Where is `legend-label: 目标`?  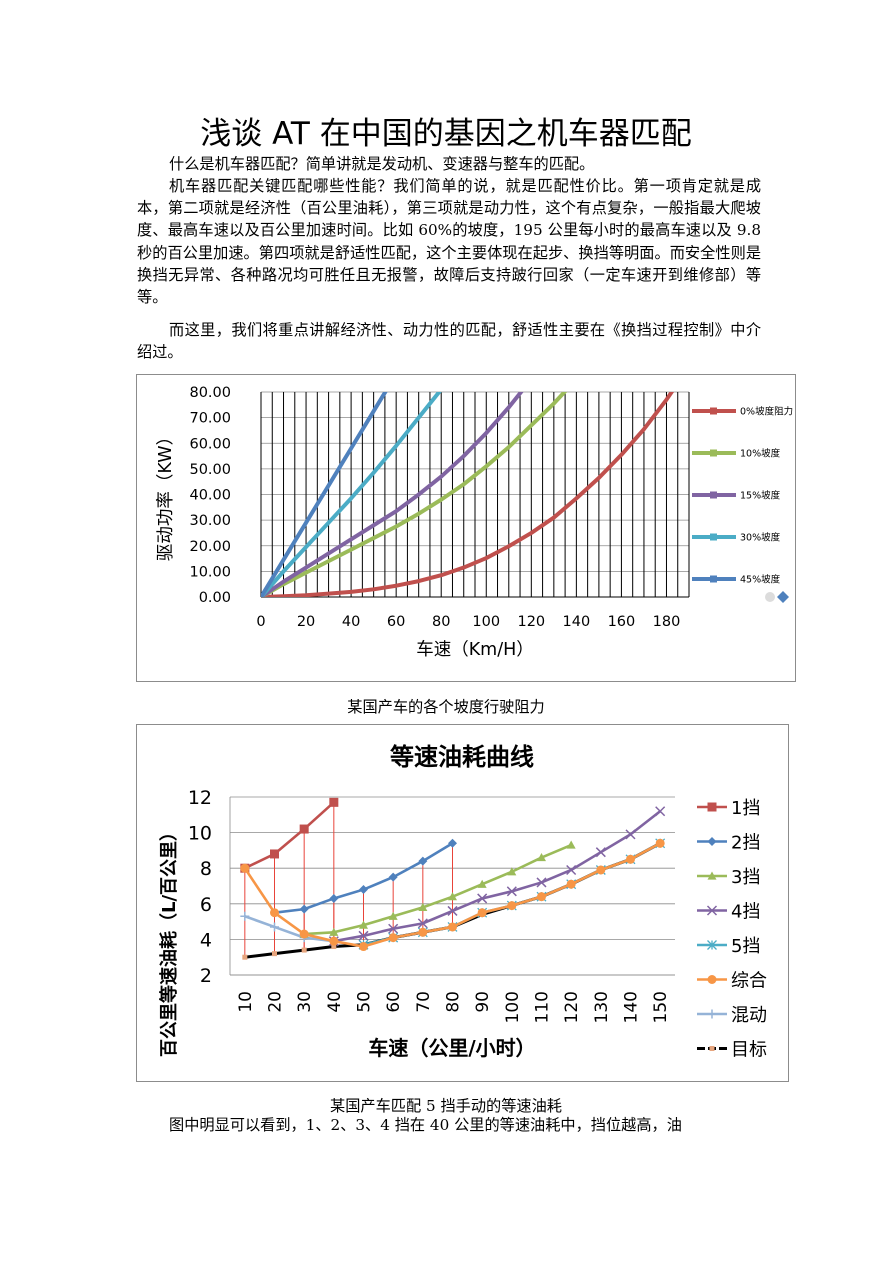
legend-label: 目标 is located at coordinates (749, 1050).